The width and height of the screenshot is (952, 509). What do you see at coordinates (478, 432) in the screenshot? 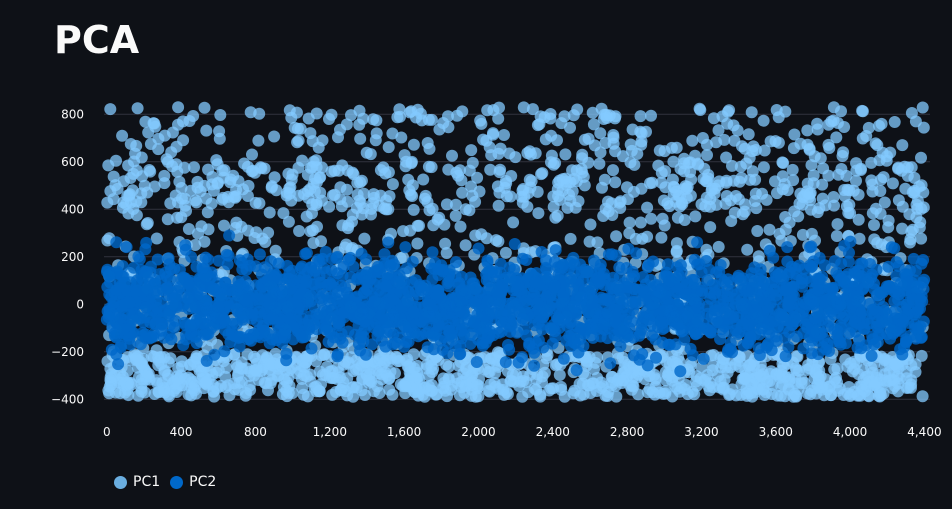
I see `x-tick-label: 2,000` at bounding box center [478, 432].